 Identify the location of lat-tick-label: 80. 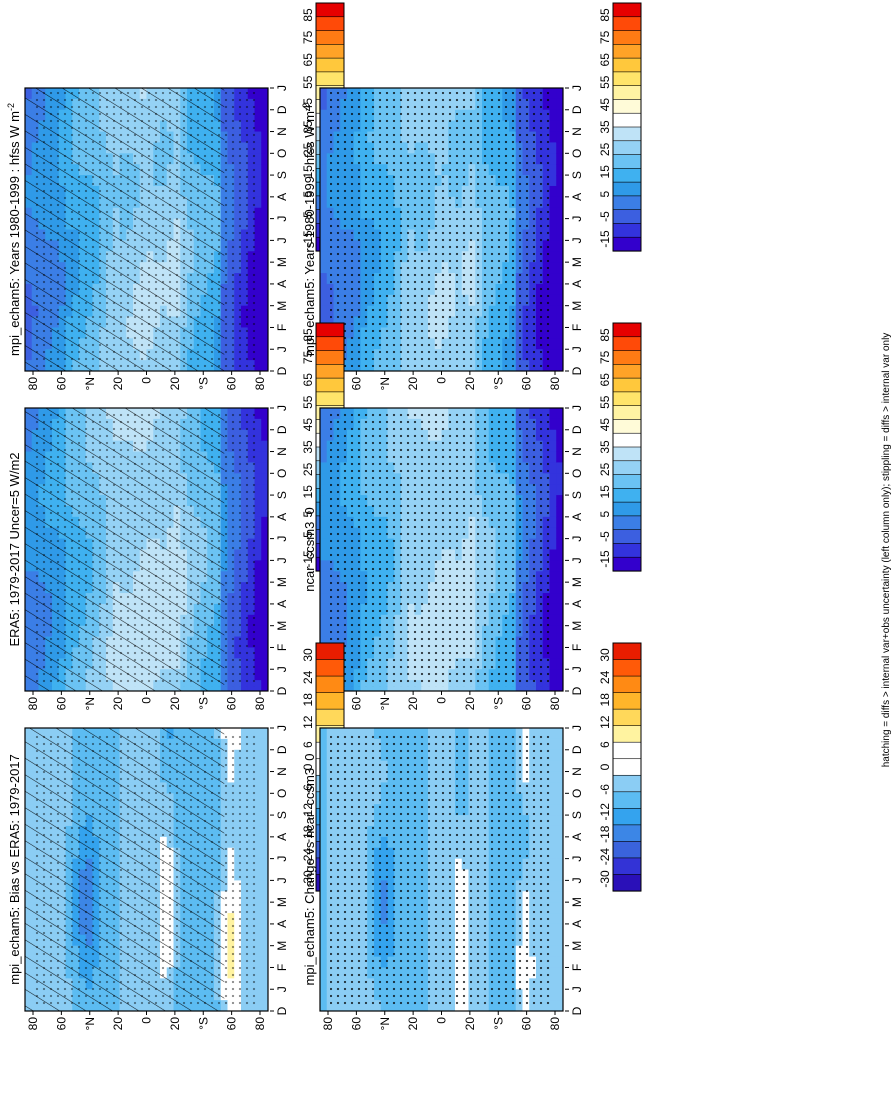
(260, 384).